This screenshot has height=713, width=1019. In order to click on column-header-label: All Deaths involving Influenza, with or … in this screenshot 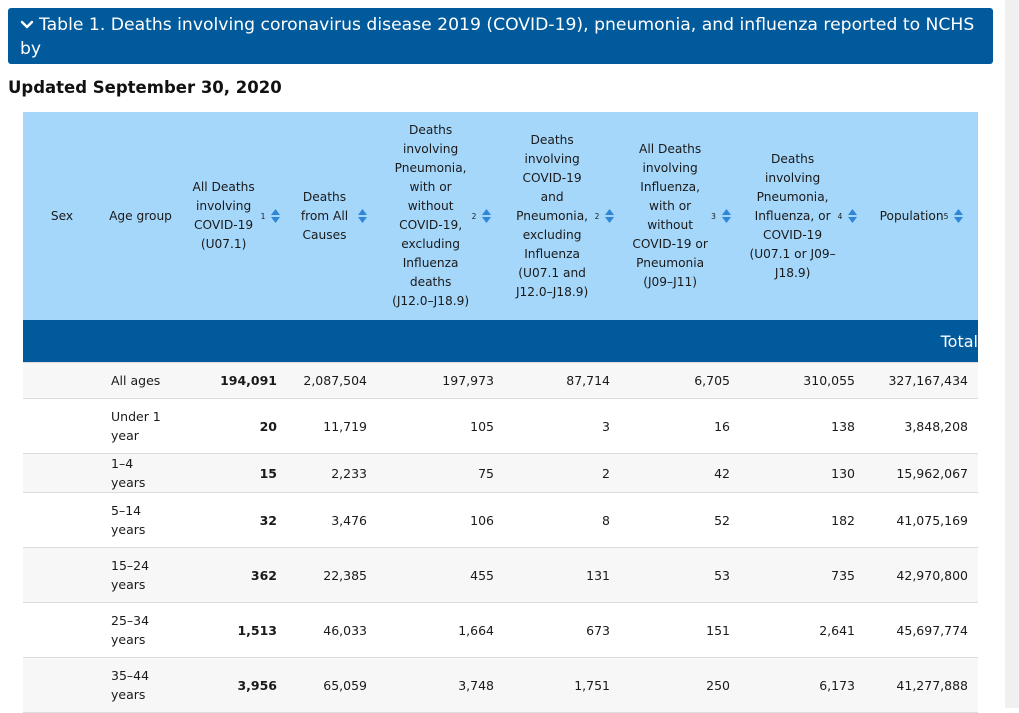, I will do `click(670, 215)`.